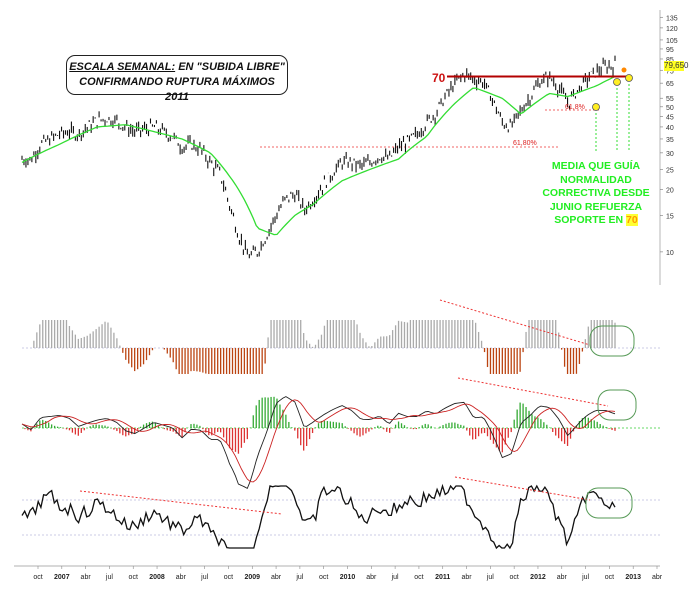 The height and width of the screenshot is (590, 694). I want to click on price-tick-label: 15, so click(670, 216).